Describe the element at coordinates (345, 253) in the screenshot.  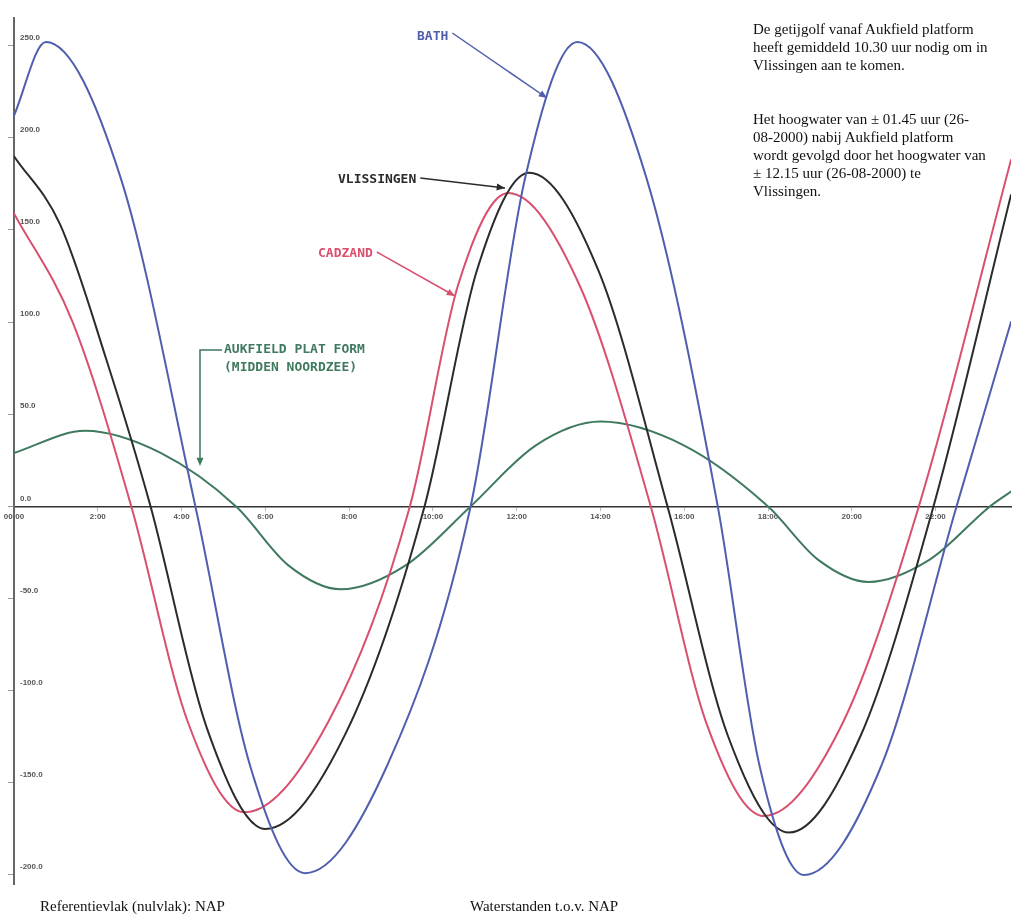
I see `text: CADZAND` at that location.